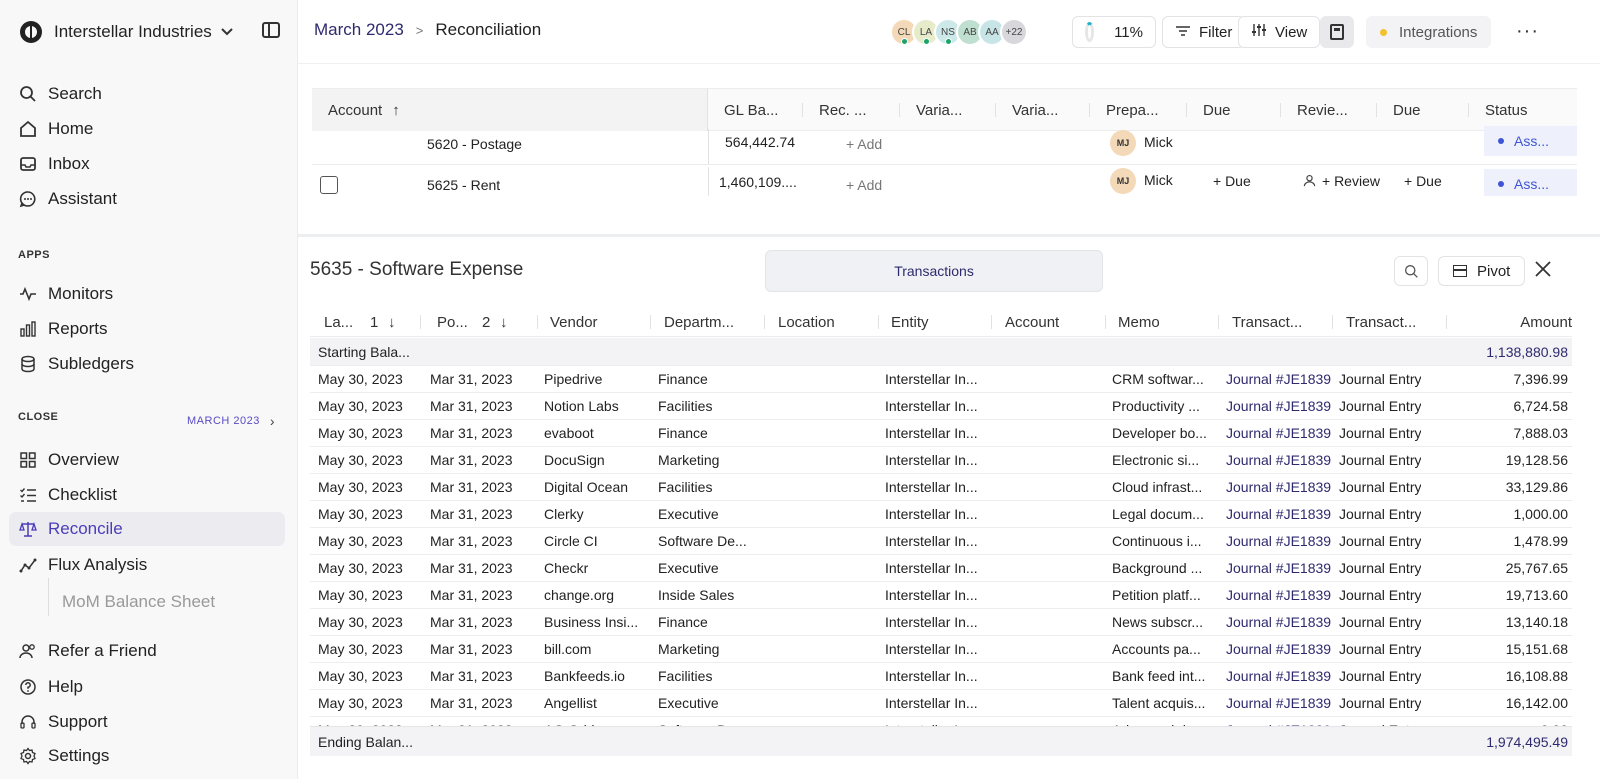  I want to click on sidebar-item-home: Home, so click(55, 129).